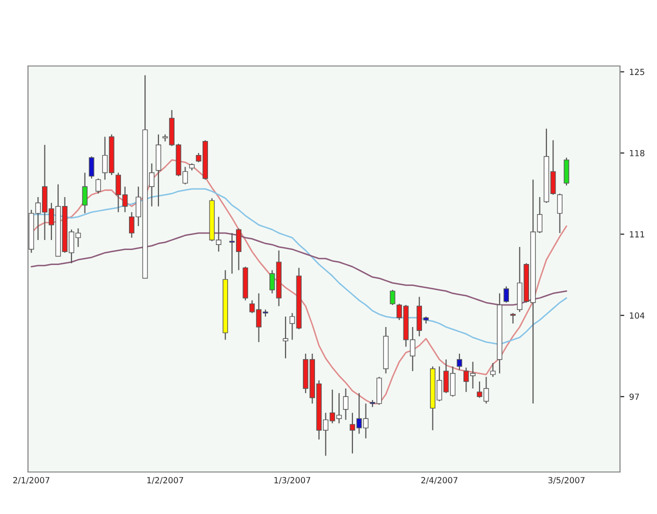 This screenshot has height=514, width=657. What do you see at coordinates (637, 315) in the screenshot?
I see `y-tick-label: 104` at bounding box center [637, 315].